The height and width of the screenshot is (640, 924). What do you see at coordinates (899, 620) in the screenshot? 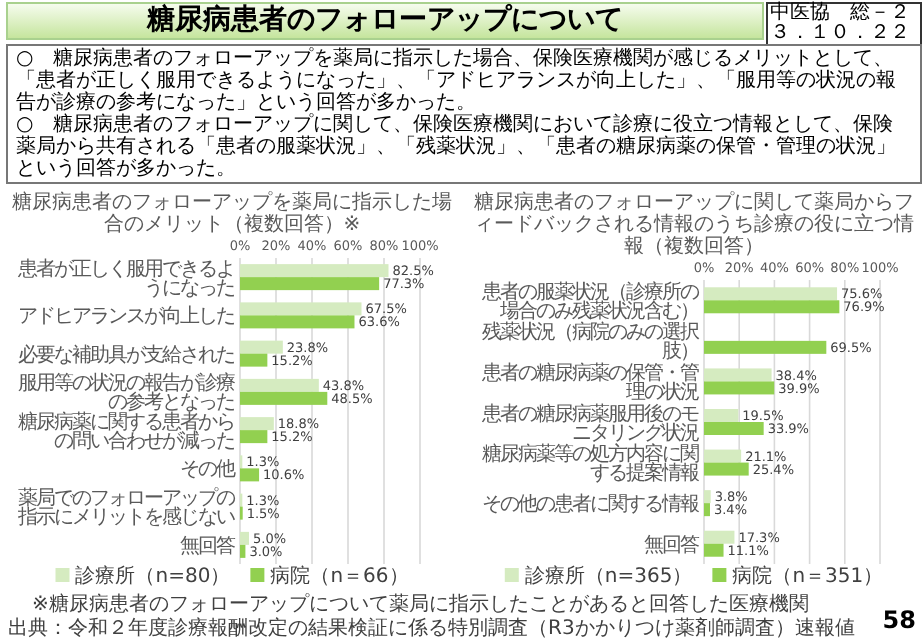
I see `text: 58` at bounding box center [899, 620].